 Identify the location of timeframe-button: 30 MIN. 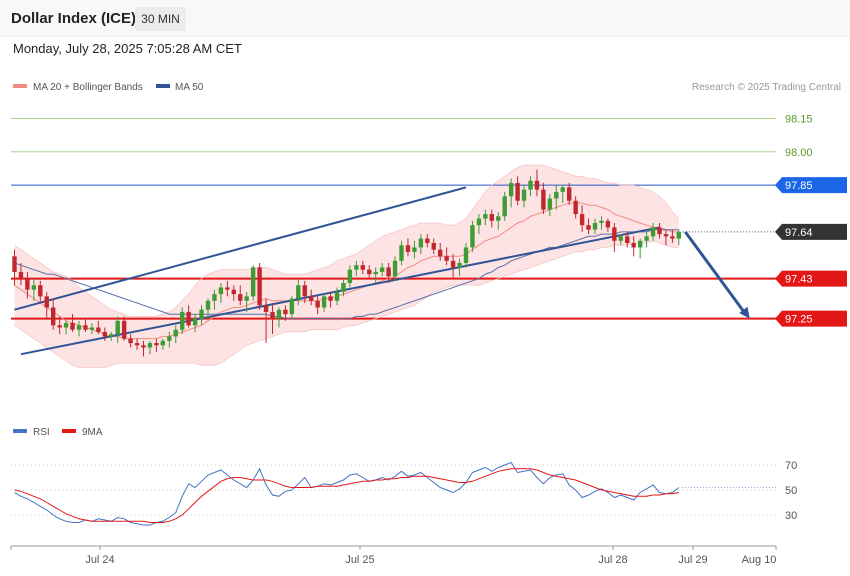
(160, 19).